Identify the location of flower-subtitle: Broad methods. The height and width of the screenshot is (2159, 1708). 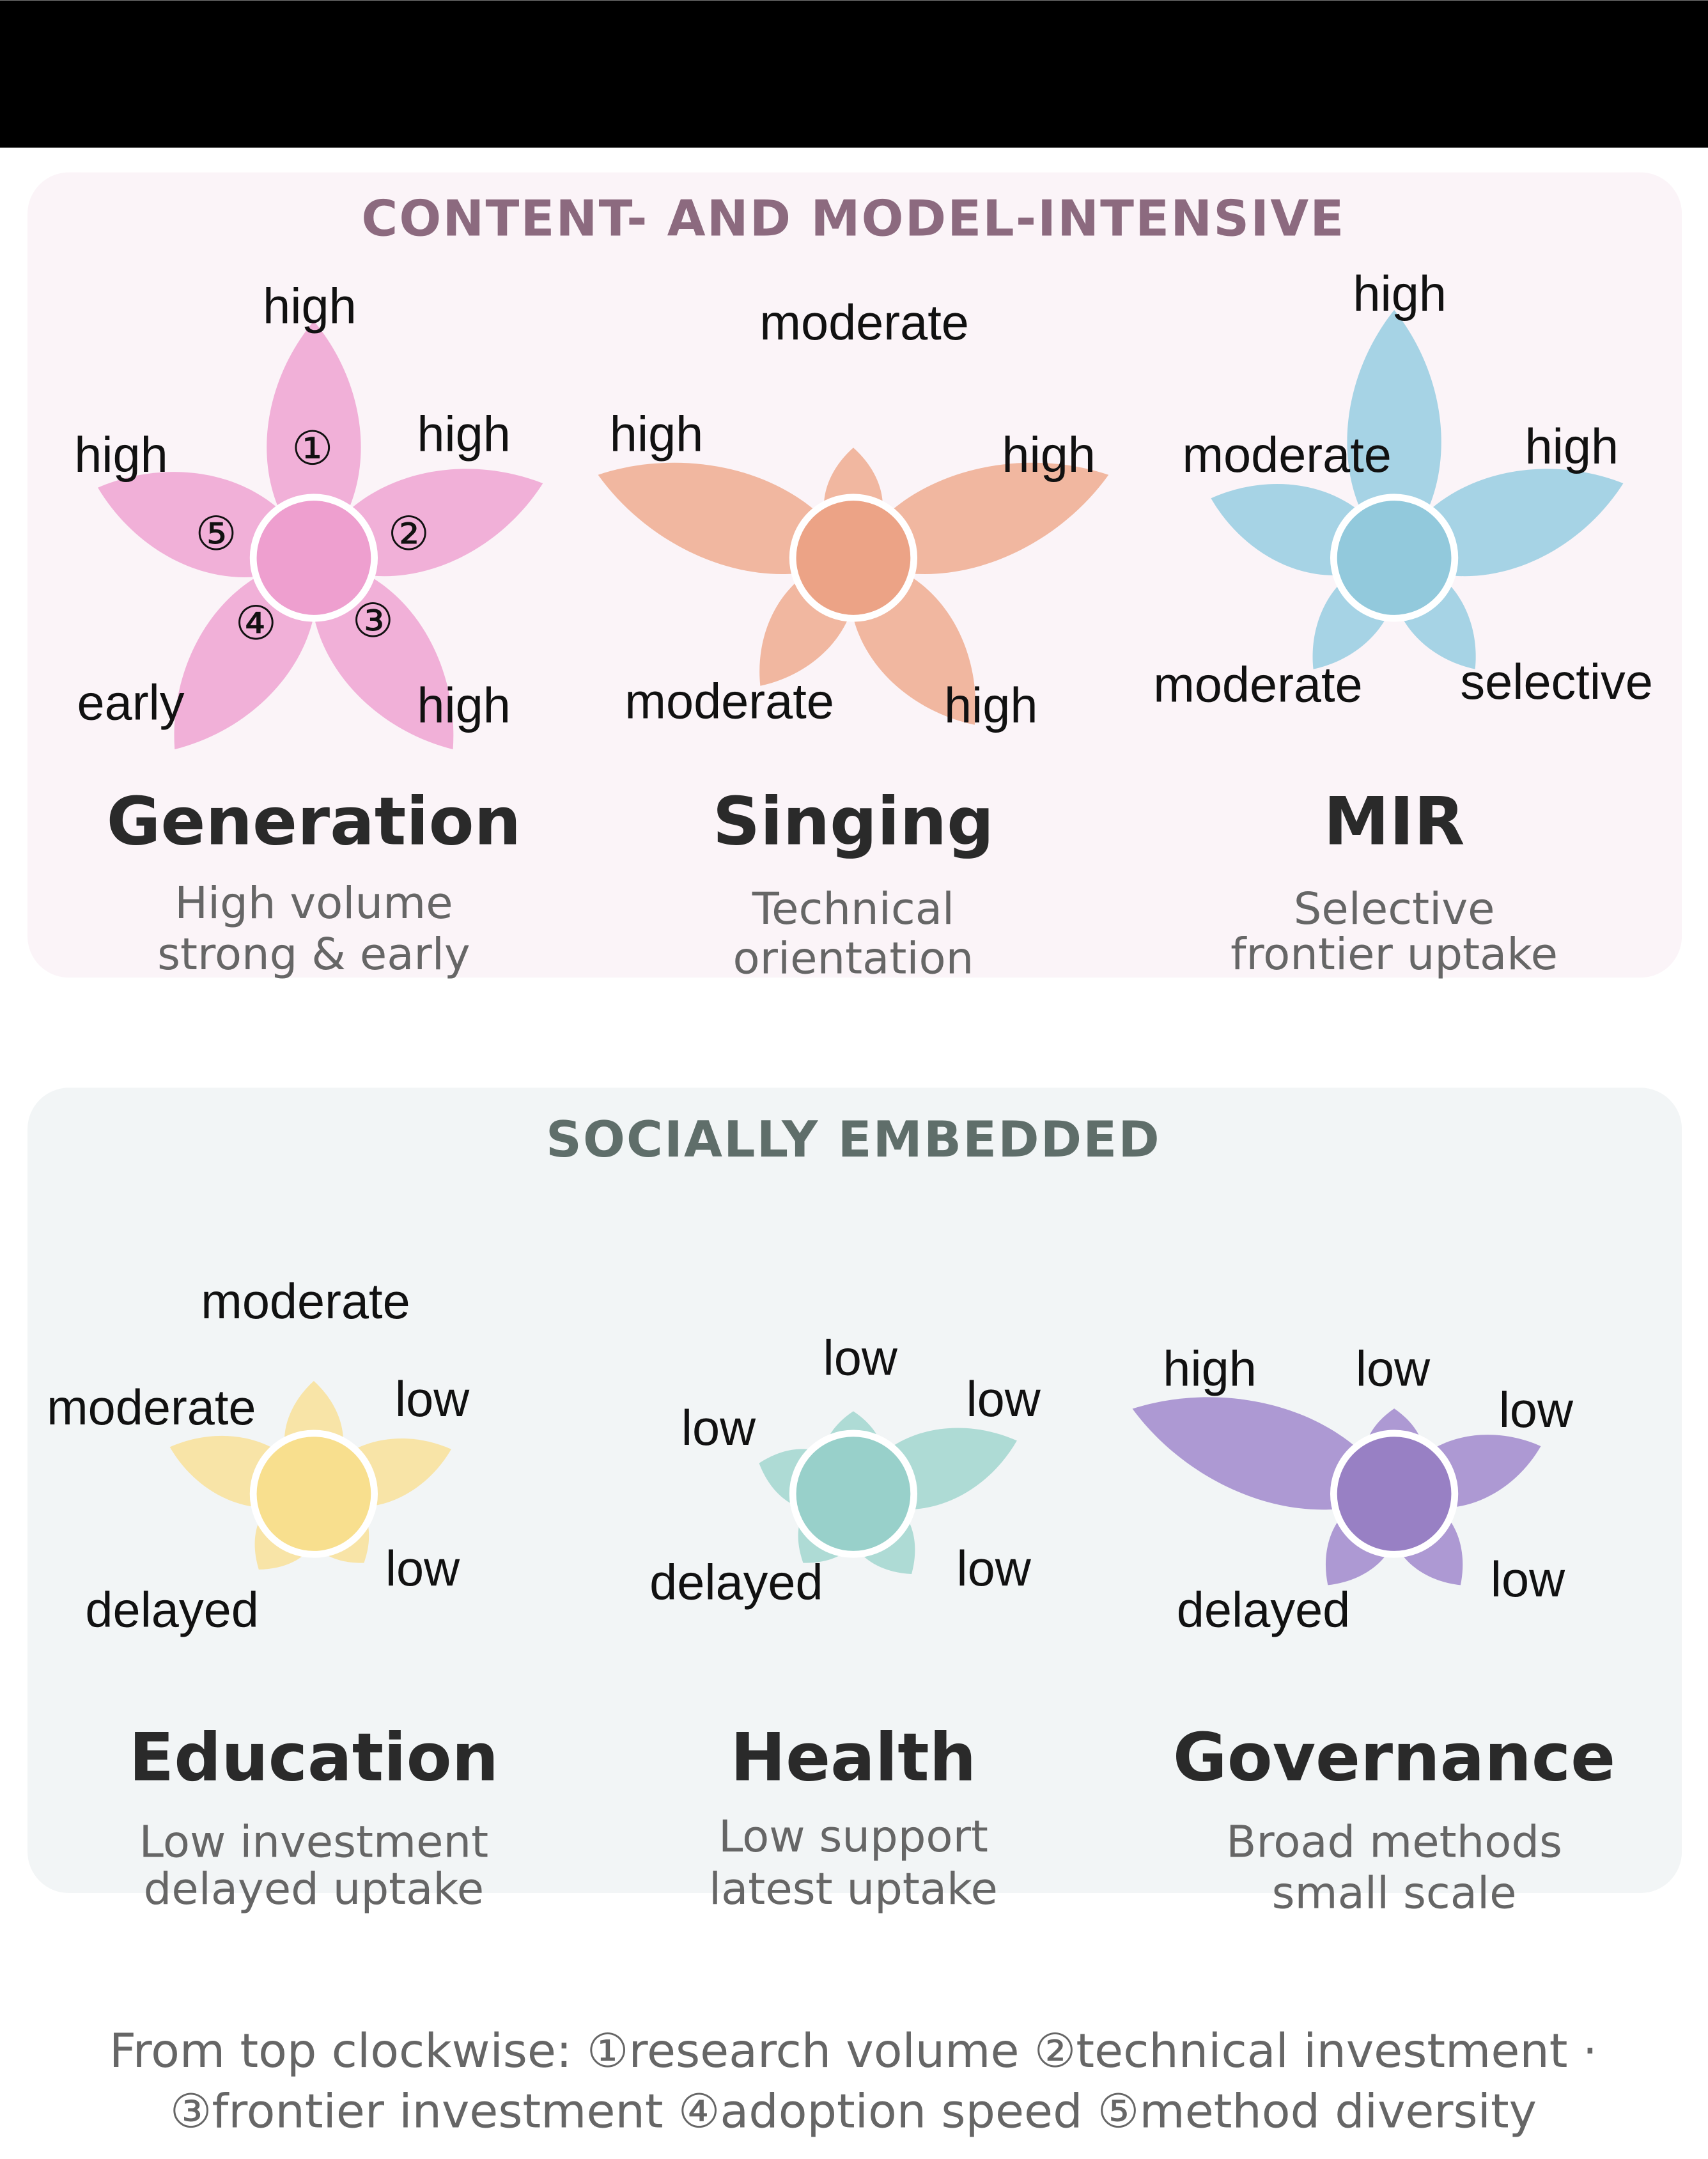
(1394, 1842).